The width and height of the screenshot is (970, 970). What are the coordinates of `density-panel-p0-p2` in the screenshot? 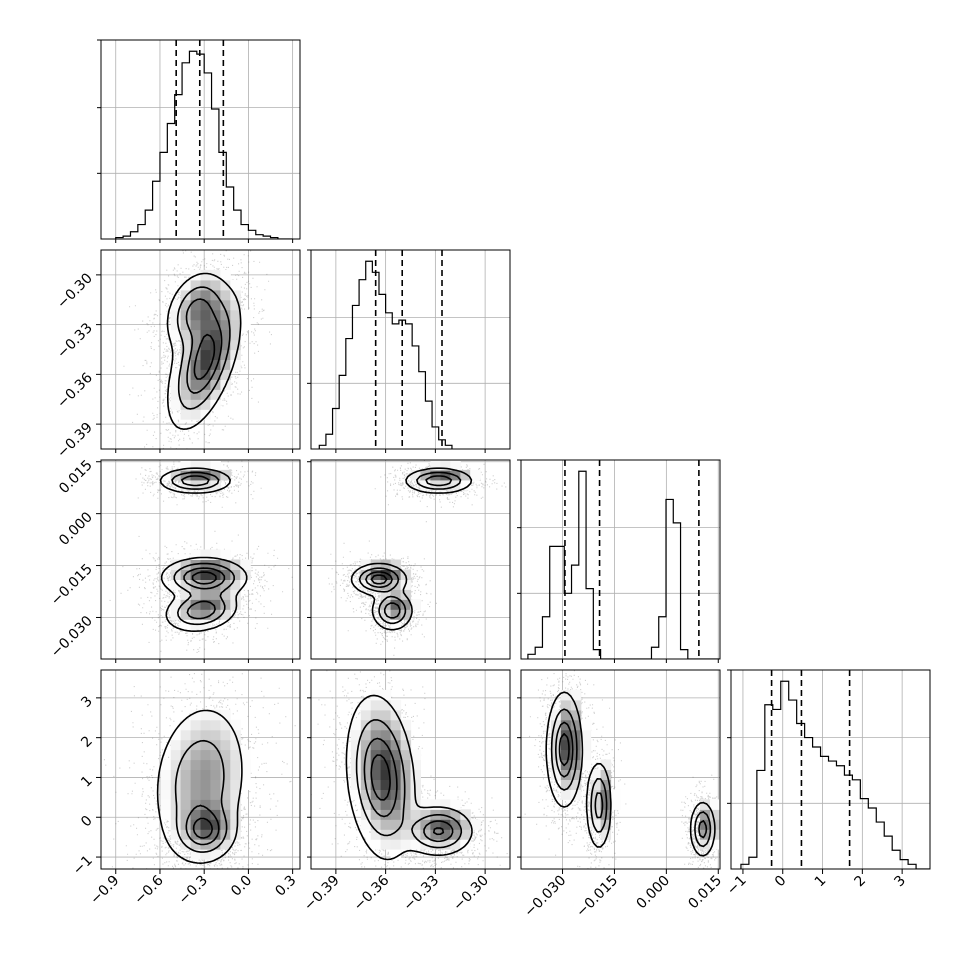 It's located at (200, 559).